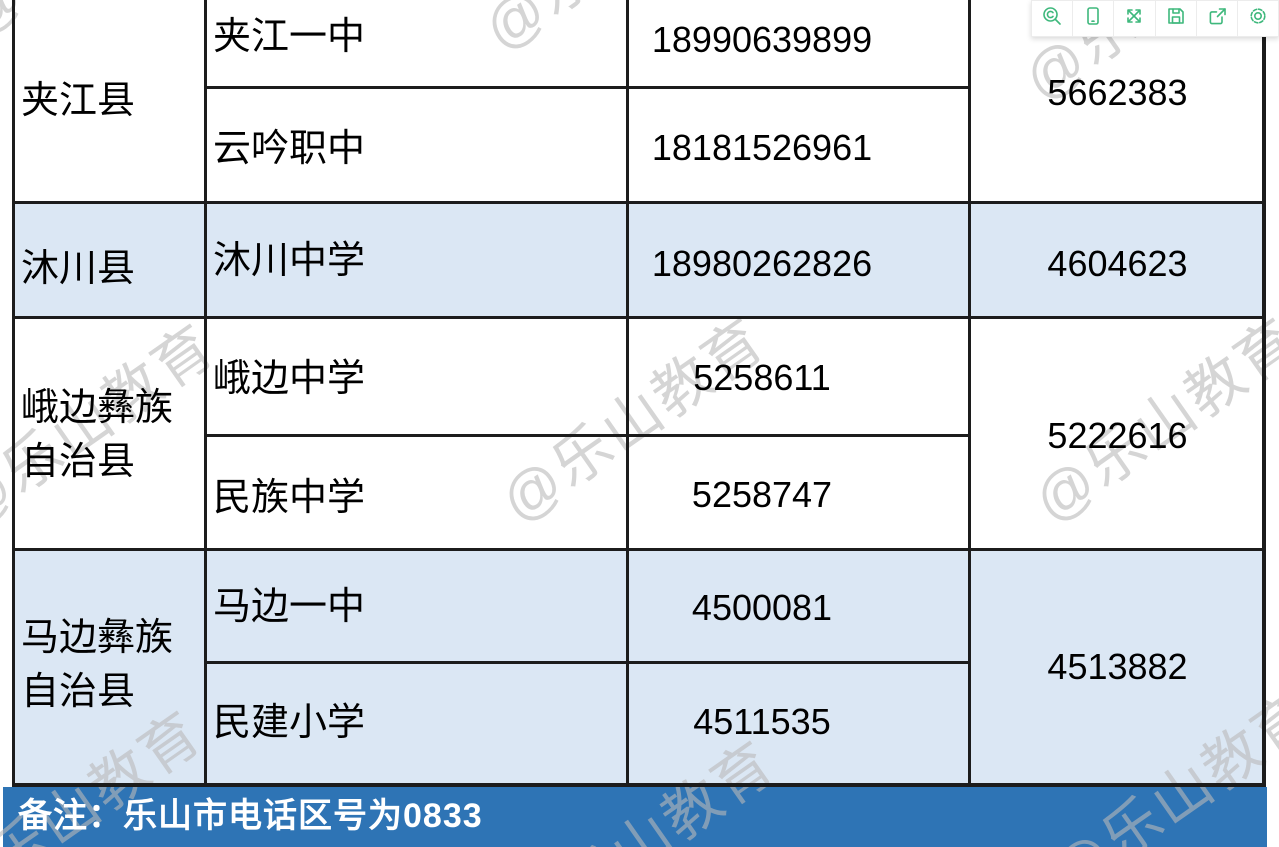 This screenshot has width=1279, height=847. What do you see at coordinates (97, 435) in the screenshot?
I see `county-cell: 峨边彝族自治县` at bounding box center [97, 435].